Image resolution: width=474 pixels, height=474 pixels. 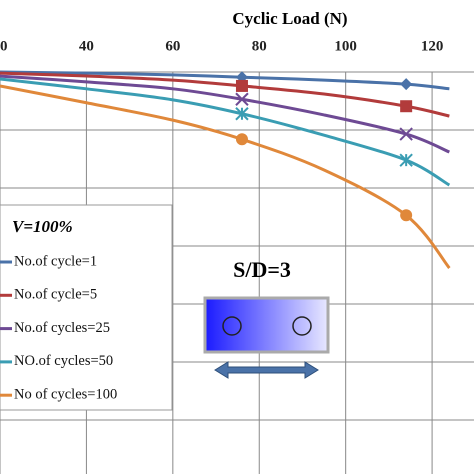 What do you see at coordinates (259, 46) in the screenshot?
I see `x-tick-label: 80` at bounding box center [259, 46].